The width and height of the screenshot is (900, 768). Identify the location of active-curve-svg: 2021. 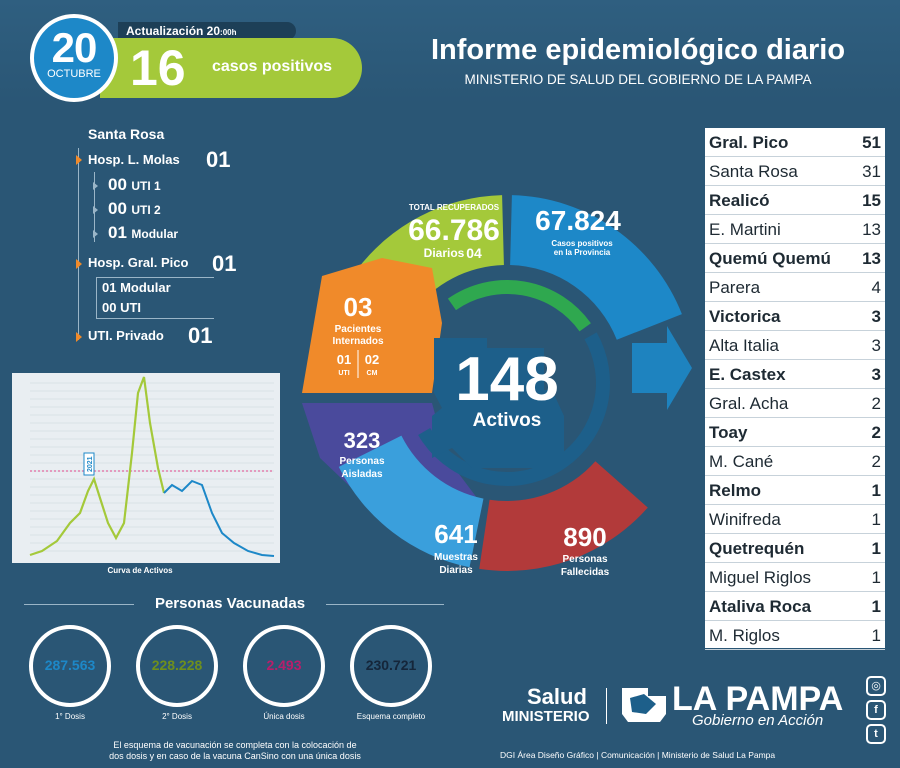
(152, 466).